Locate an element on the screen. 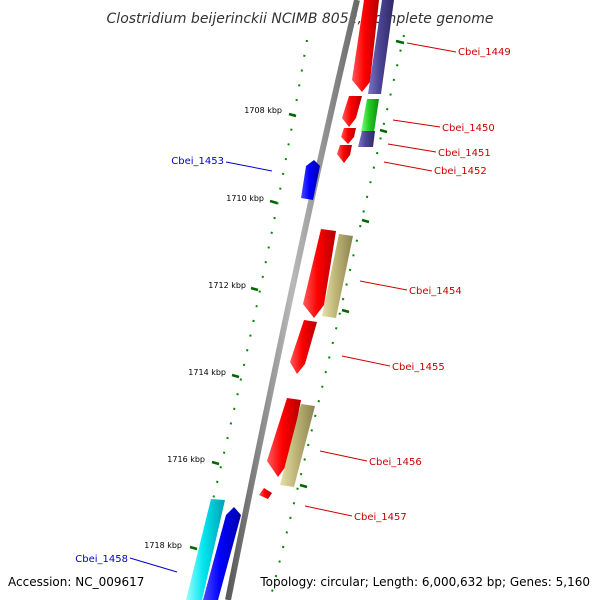  tick-marks is located at coordinates (243, 331).